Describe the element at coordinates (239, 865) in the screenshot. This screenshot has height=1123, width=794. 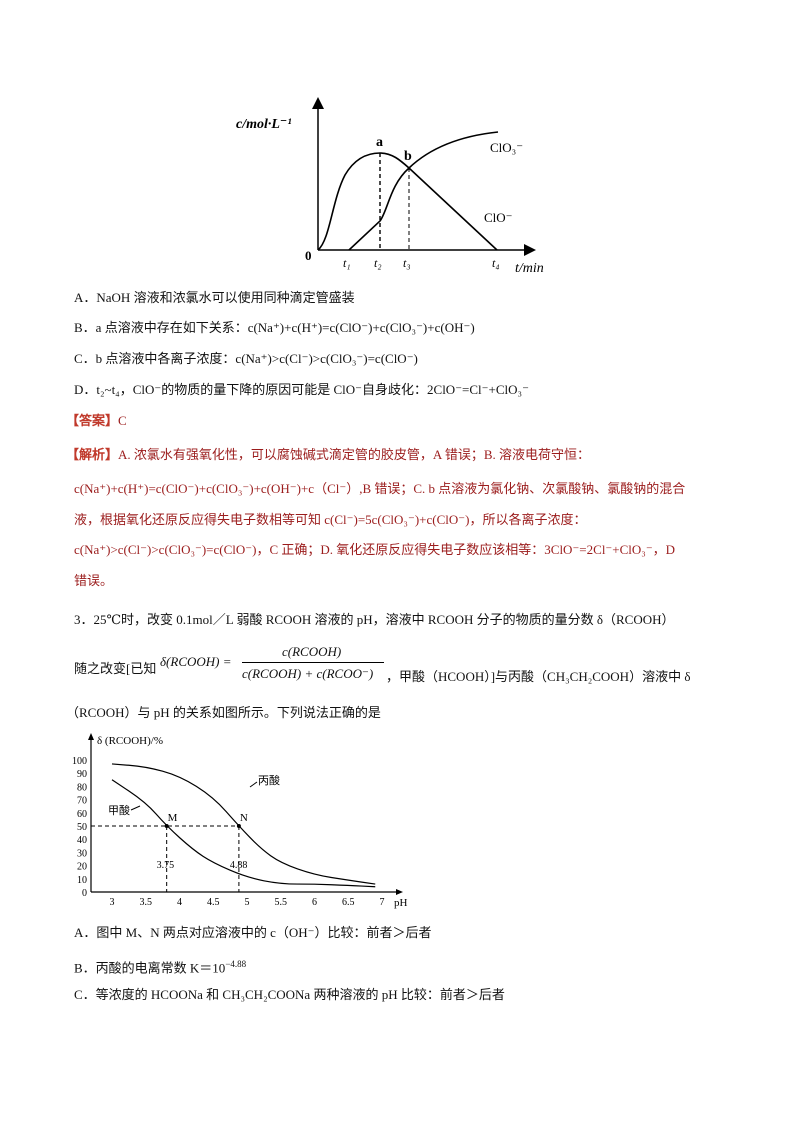
I see `point-value-label: 4.88` at that location.